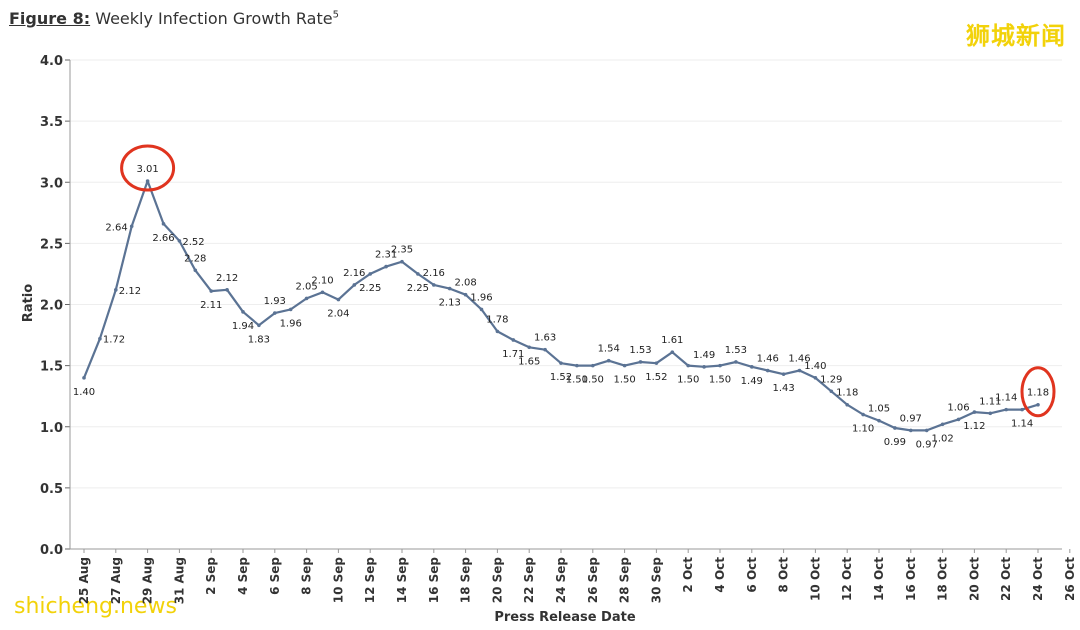 The height and width of the screenshot is (630, 1080). What do you see at coordinates (990, 401) in the screenshot?
I see `data-label: 1.11` at bounding box center [990, 401].